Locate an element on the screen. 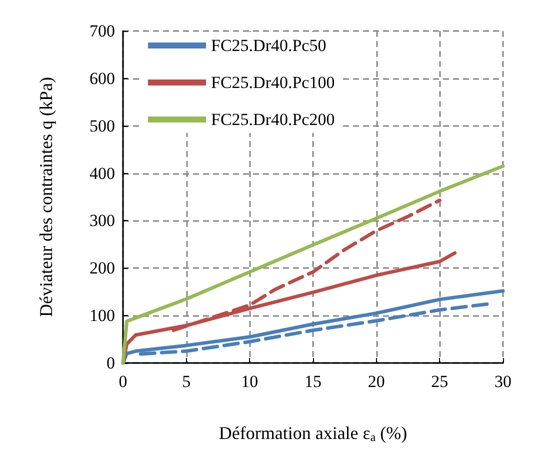 This screenshot has height=475, width=540. x-tick-label: 30 is located at coordinates (503, 381).